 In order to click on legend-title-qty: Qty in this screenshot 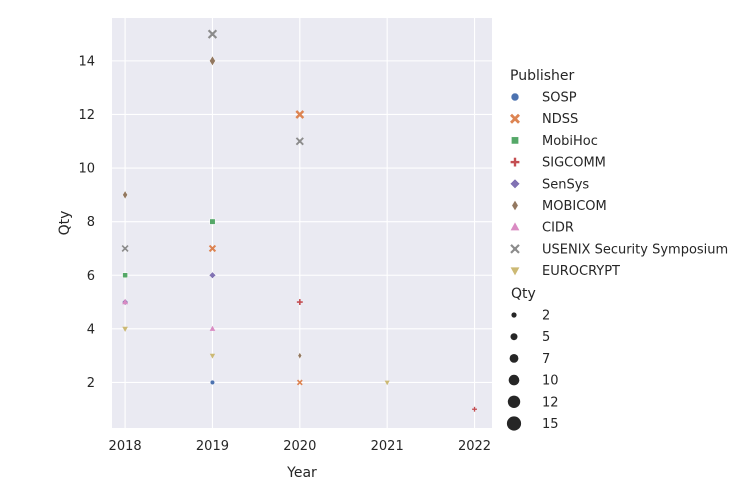, I will do `click(523, 294)`.